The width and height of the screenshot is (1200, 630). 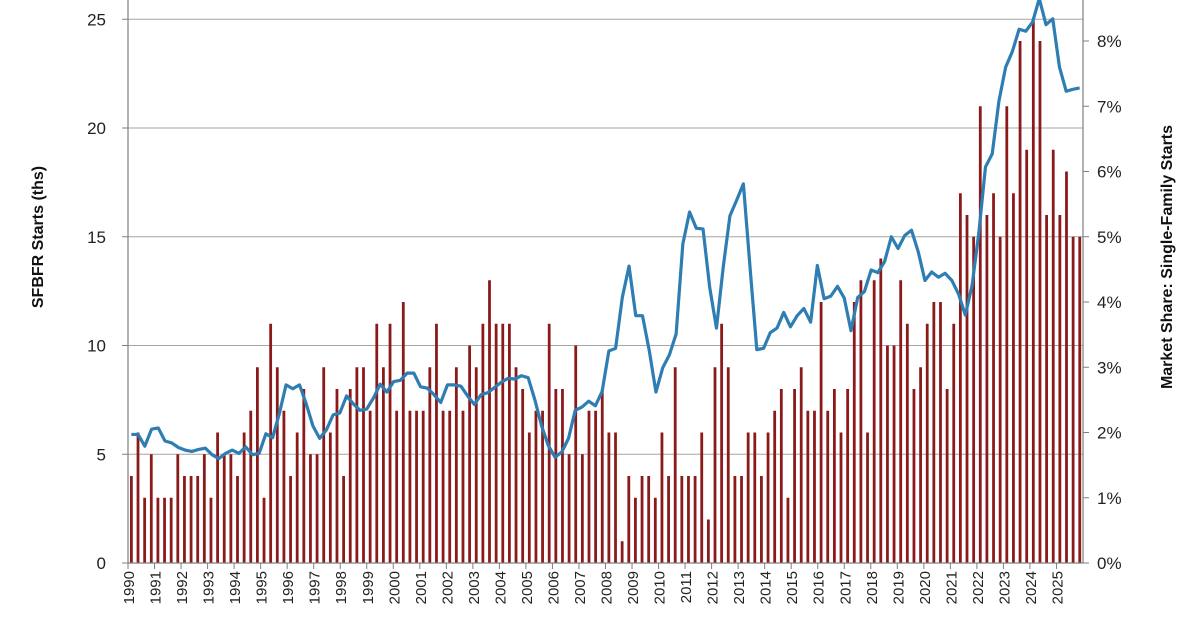 What do you see at coordinates (474, 587) in the screenshot?
I see `x-tick-label: 2003` at bounding box center [474, 587].